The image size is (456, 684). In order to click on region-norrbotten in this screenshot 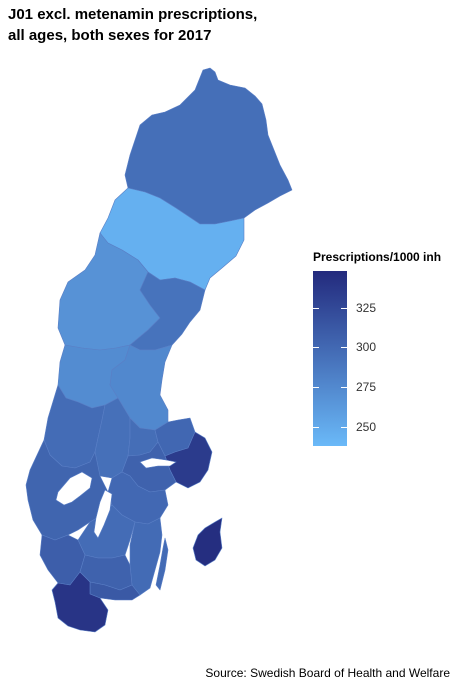, I will do `click(208, 146)`.